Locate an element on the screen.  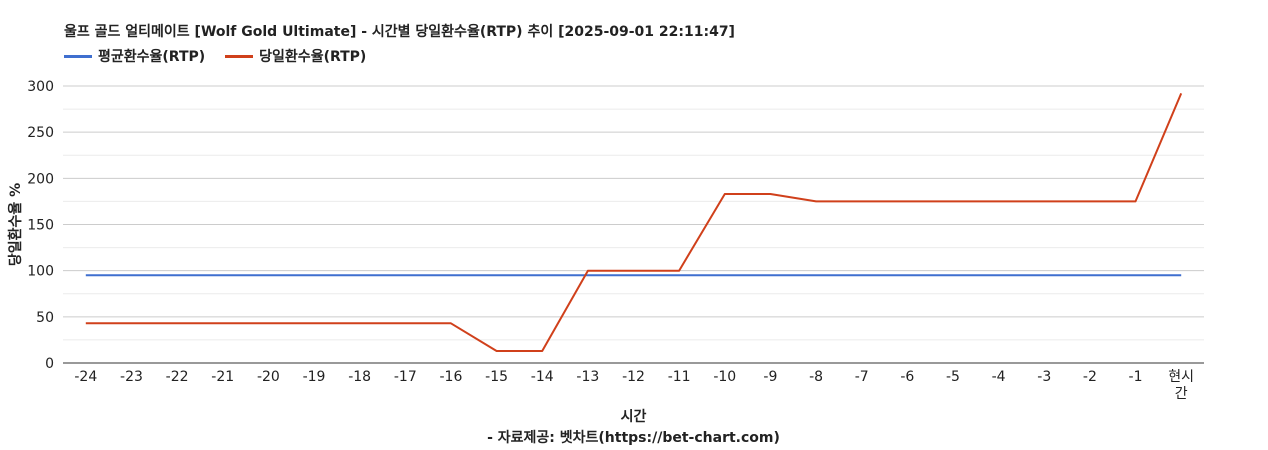
x-tick-label: -22 is located at coordinates (177, 377).